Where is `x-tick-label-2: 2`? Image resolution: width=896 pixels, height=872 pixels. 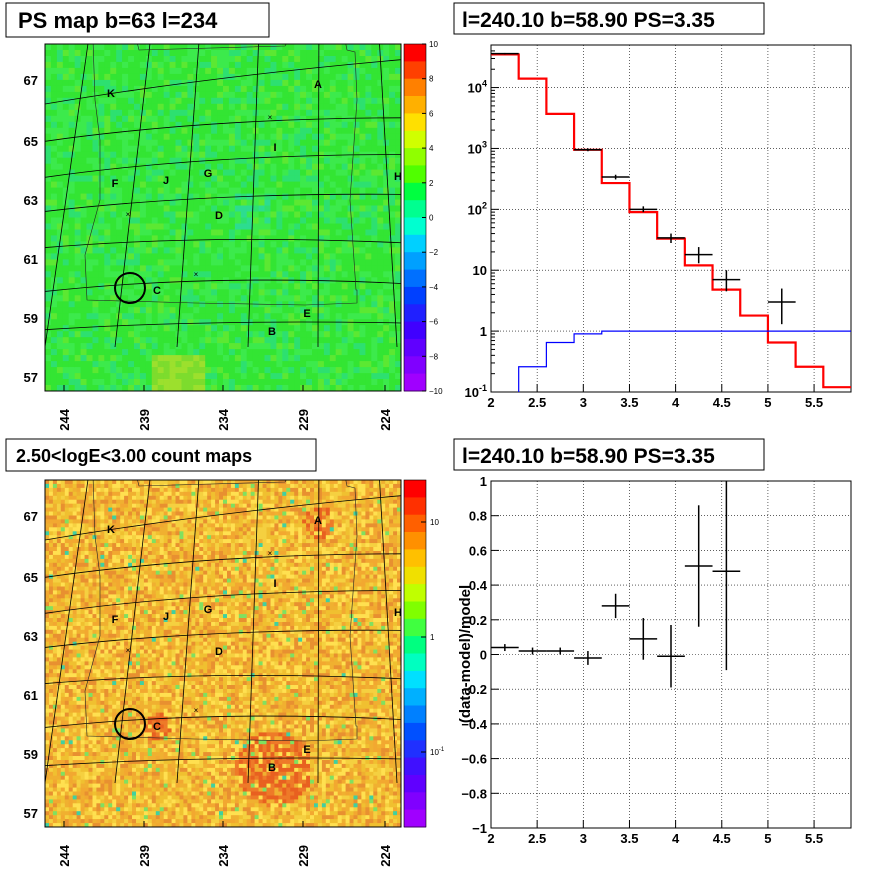
x-tick-label-2: 2 is located at coordinates (490, 402).